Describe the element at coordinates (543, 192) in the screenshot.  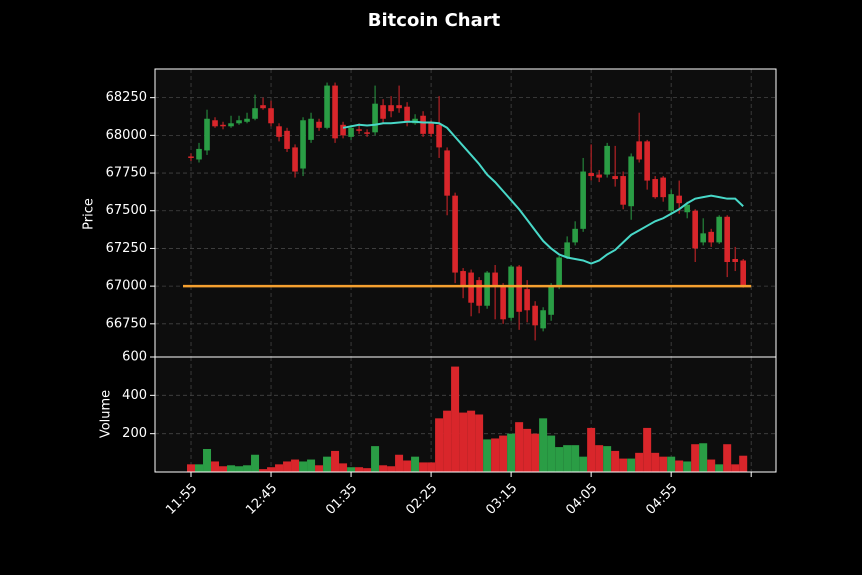
I see `moving-average-line` at that location.